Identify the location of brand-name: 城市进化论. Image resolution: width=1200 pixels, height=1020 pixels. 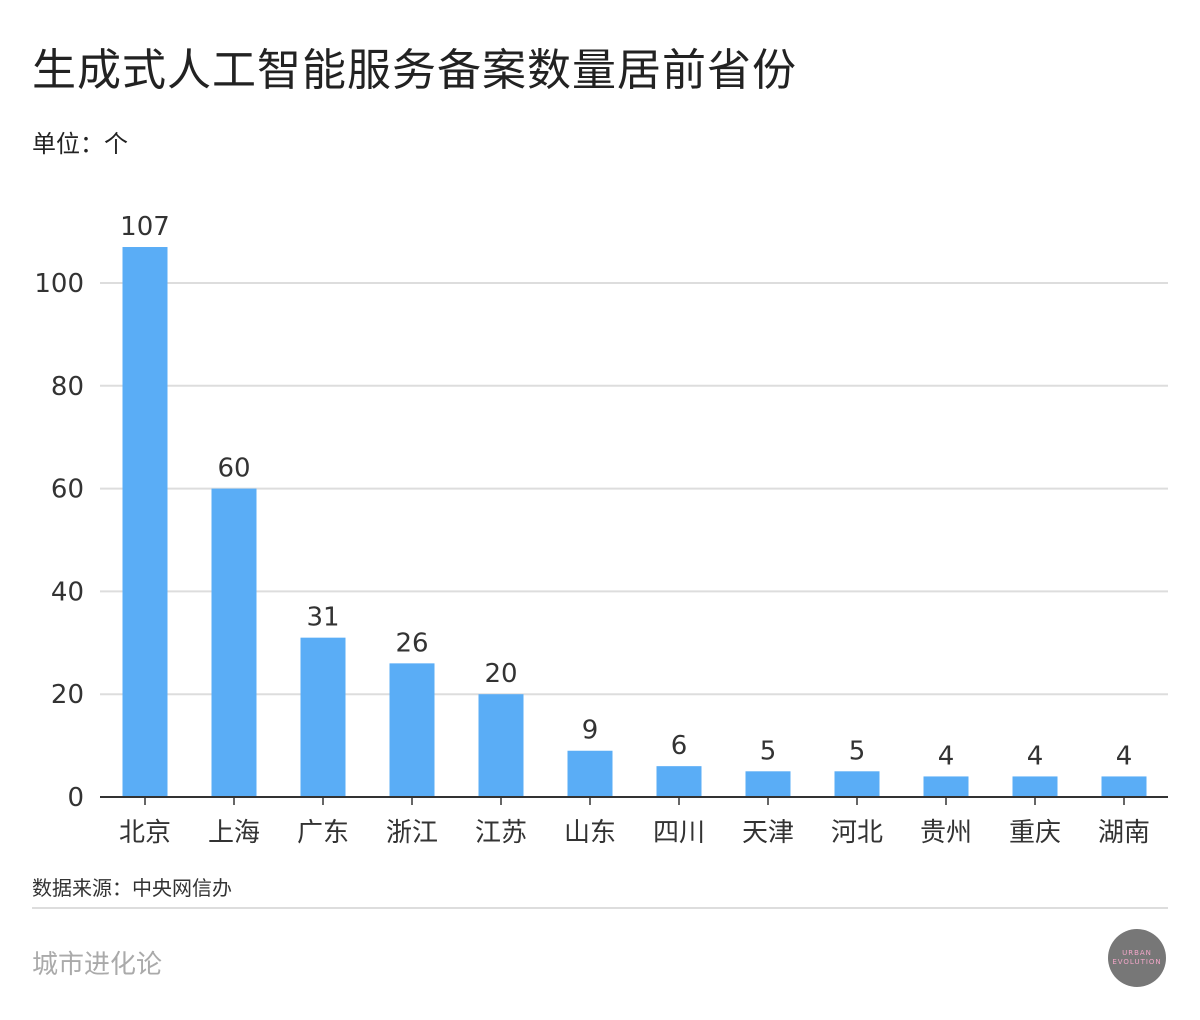
(97, 965).